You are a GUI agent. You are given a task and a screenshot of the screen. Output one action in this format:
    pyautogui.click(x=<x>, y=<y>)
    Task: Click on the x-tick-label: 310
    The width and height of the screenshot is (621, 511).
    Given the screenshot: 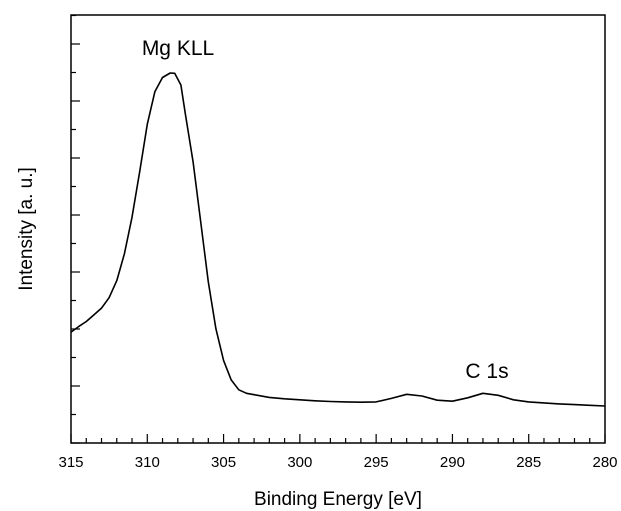 What is the action you would take?
    pyautogui.click(x=147, y=462)
    